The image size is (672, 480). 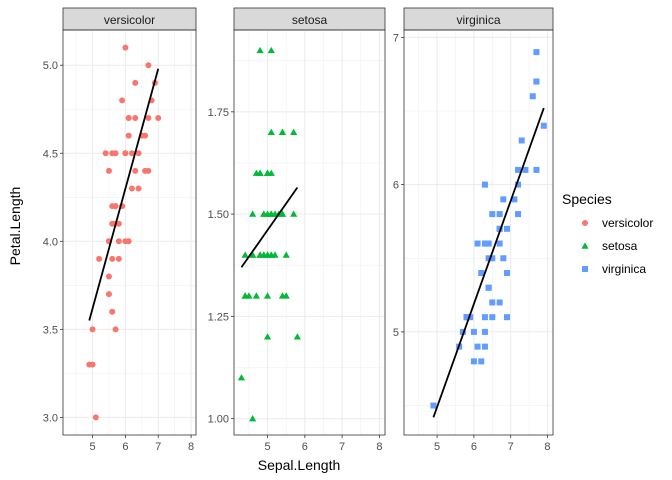 What do you see at coordinates (585, 245) in the screenshot?
I see `legend-key-triangle` at bounding box center [585, 245].